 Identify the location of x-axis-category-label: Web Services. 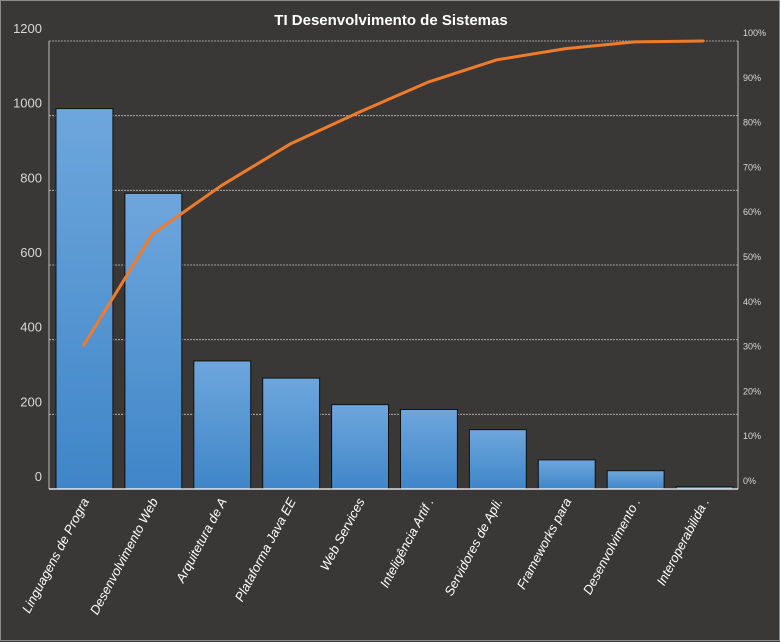
(342, 534).